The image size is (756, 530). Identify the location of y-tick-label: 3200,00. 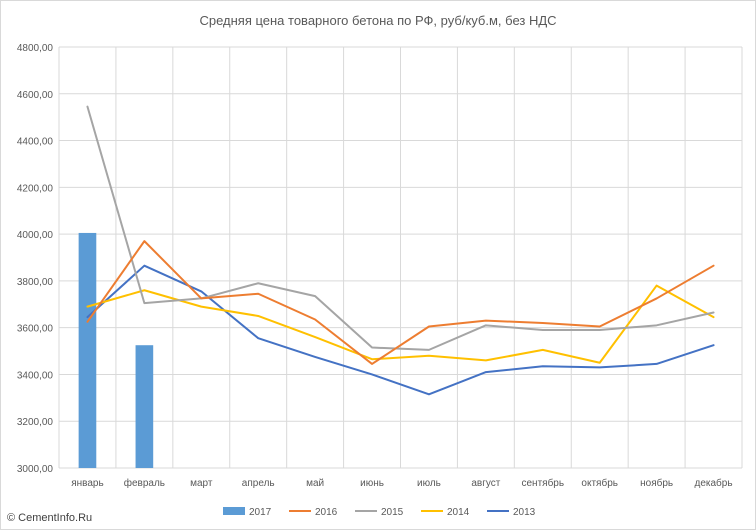
(35, 422).